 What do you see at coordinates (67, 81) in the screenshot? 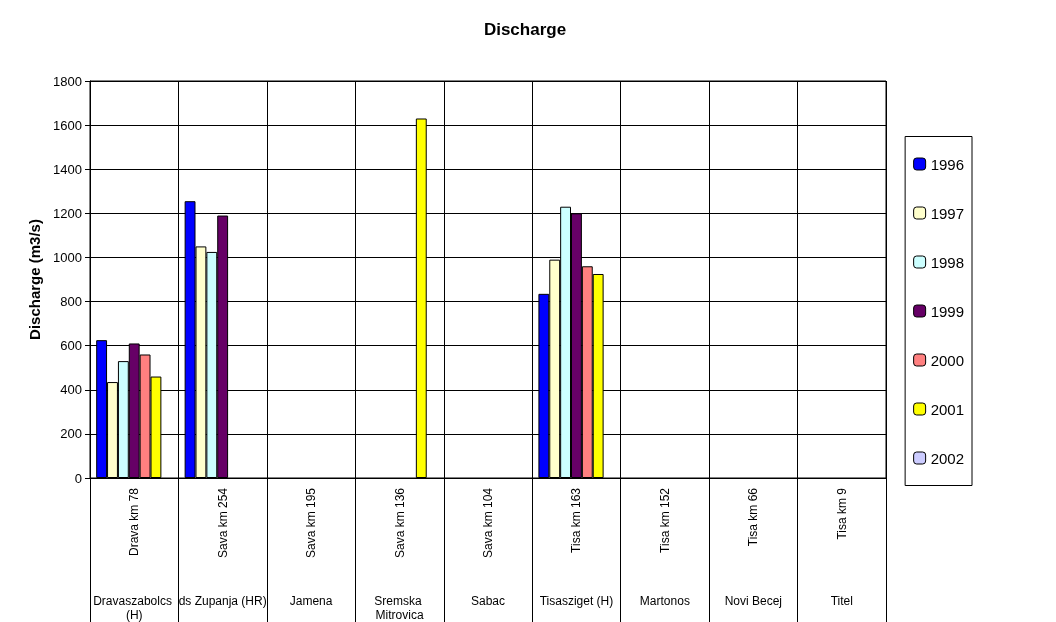
I see `y-tick-label: 1800` at bounding box center [67, 81].